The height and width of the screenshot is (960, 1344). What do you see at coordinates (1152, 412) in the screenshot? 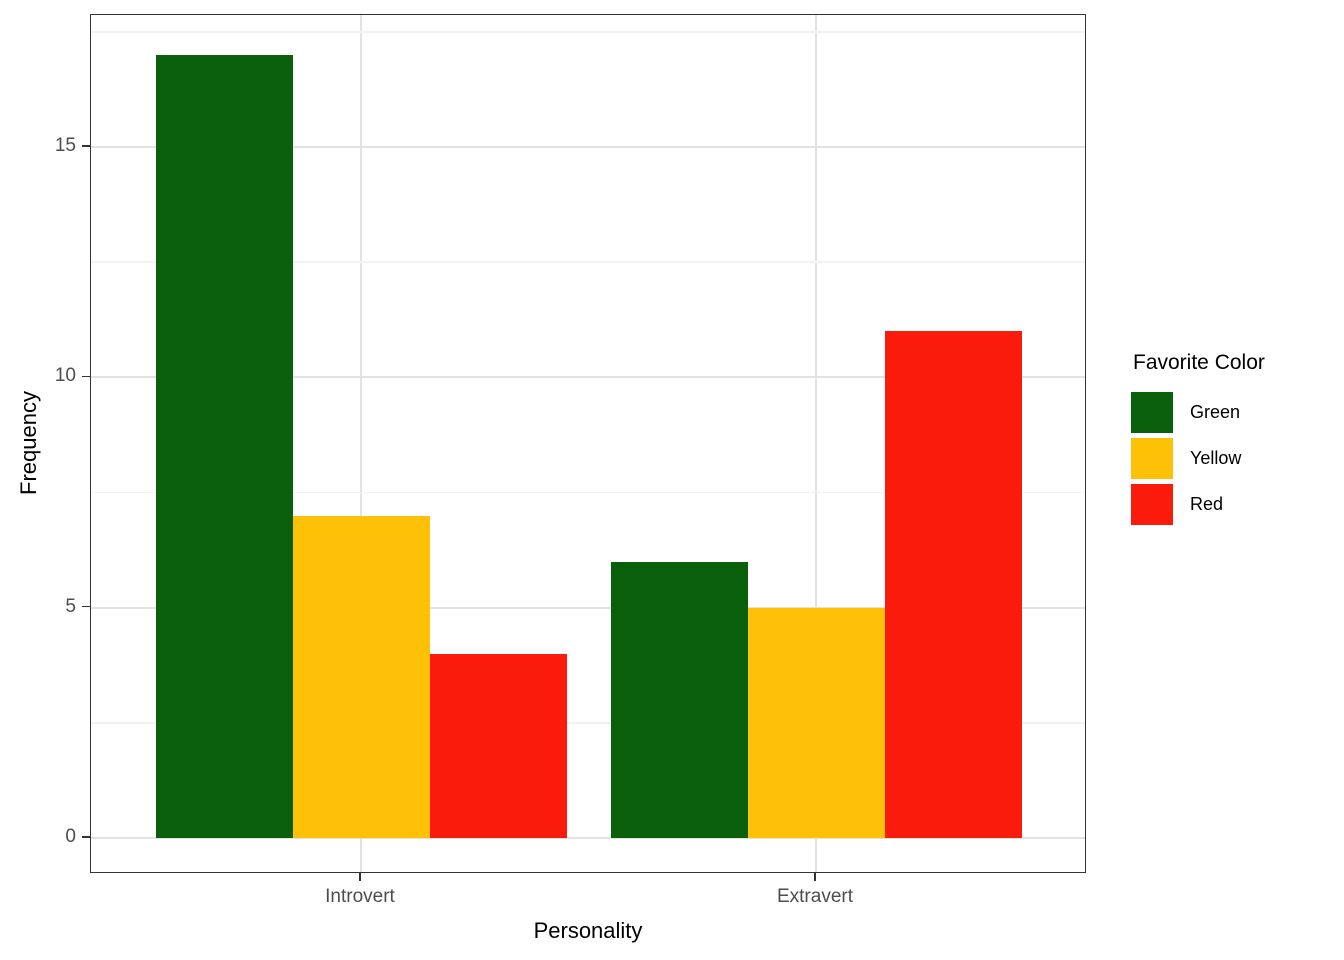
I see `legend-swatch-green-icon` at bounding box center [1152, 412].